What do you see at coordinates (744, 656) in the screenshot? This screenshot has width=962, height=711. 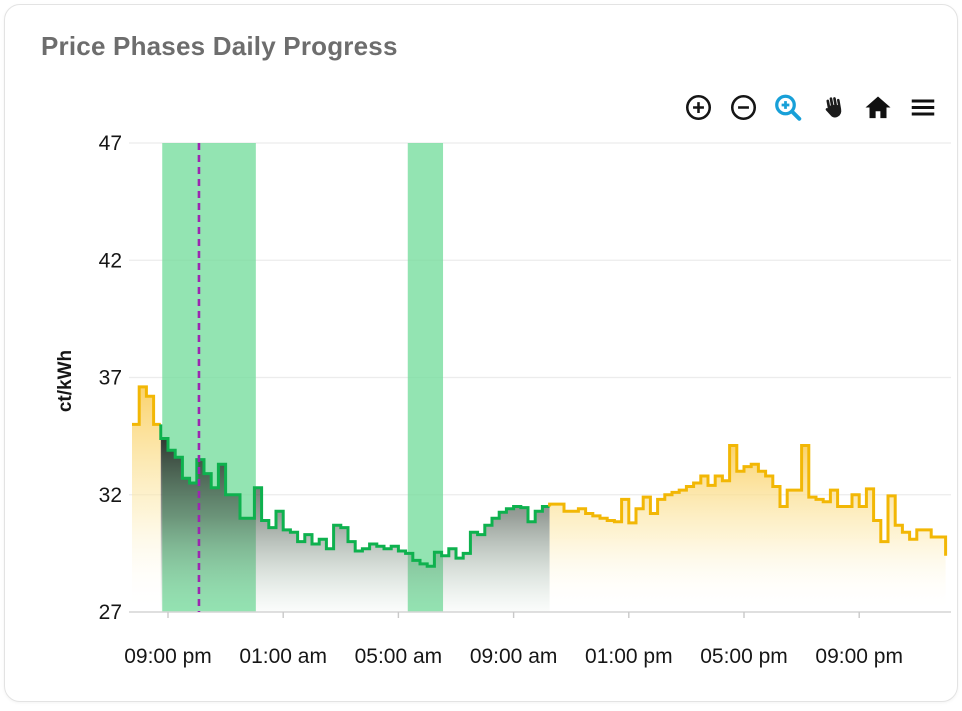 I see `x-tick-label: 05:00 pm` at bounding box center [744, 656].